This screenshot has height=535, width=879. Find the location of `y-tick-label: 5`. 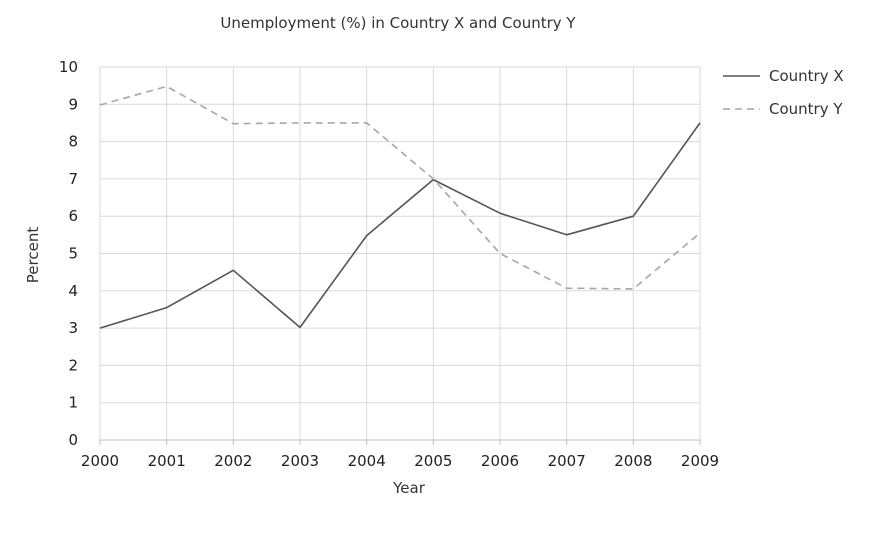

y-tick-label: 5 is located at coordinates (73, 254).